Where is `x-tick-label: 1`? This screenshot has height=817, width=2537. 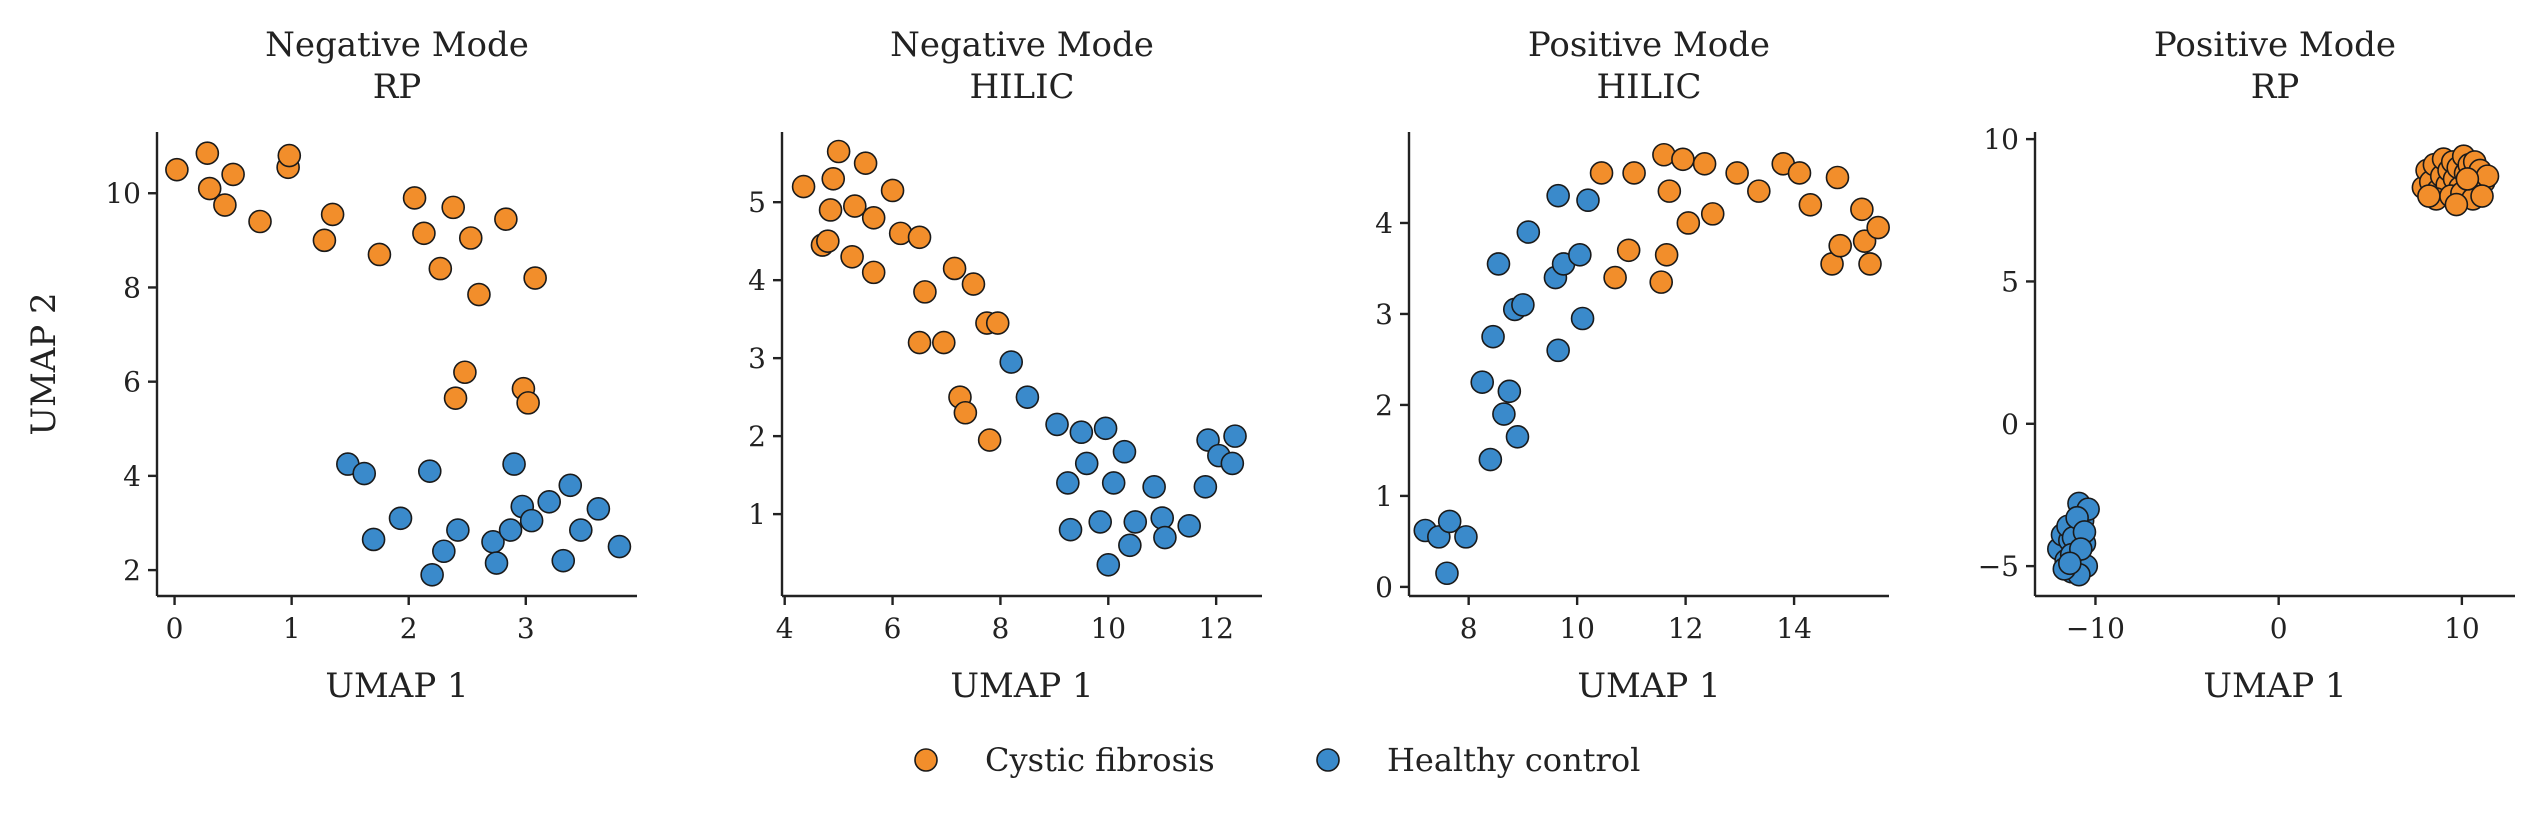 x-tick-label: 1 is located at coordinates (292, 628).